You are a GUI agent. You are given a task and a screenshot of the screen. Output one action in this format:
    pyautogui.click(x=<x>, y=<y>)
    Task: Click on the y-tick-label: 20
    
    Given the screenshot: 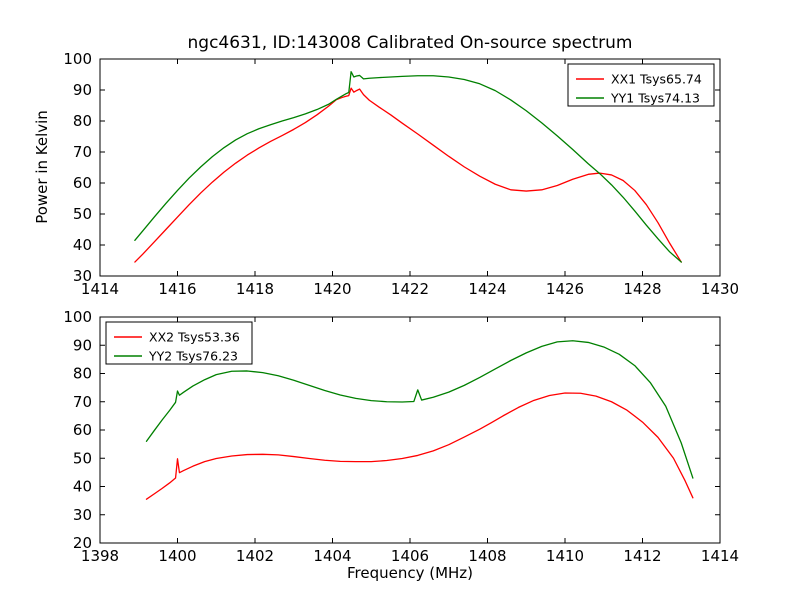 What is the action you would take?
    pyautogui.click(x=82, y=543)
    